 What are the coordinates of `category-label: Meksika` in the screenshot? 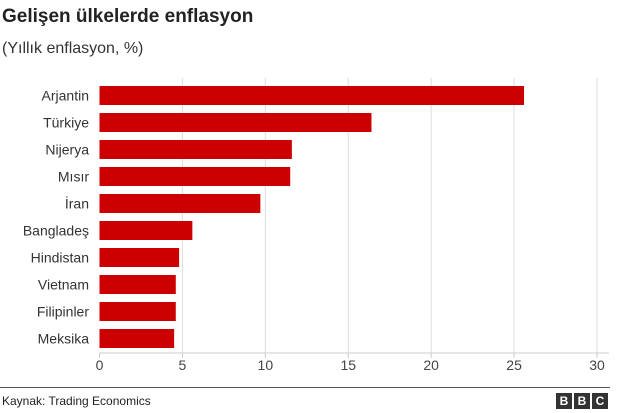 It's located at (64, 339).